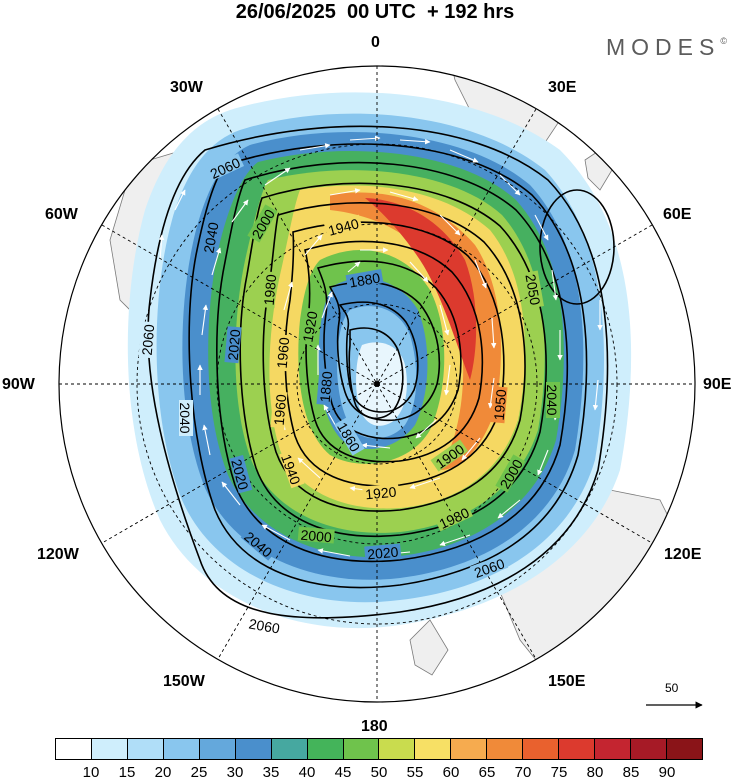  Describe the element at coordinates (270, 289) in the screenshot. I see `contour-label: 1980` at that location.